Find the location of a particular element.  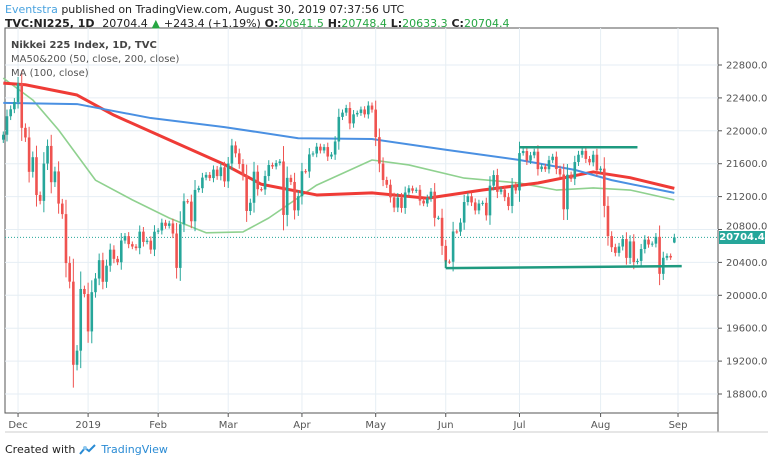

support-trendline is located at coordinates (563, 267).